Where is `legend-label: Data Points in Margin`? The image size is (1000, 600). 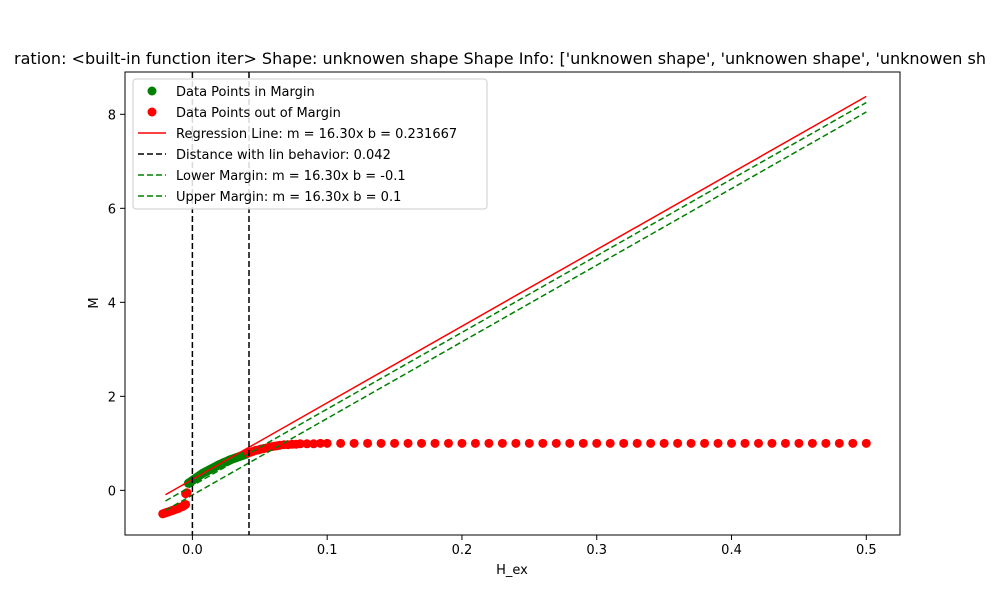
legend-label: Data Points in Margin is located at coordinates (245, 92).